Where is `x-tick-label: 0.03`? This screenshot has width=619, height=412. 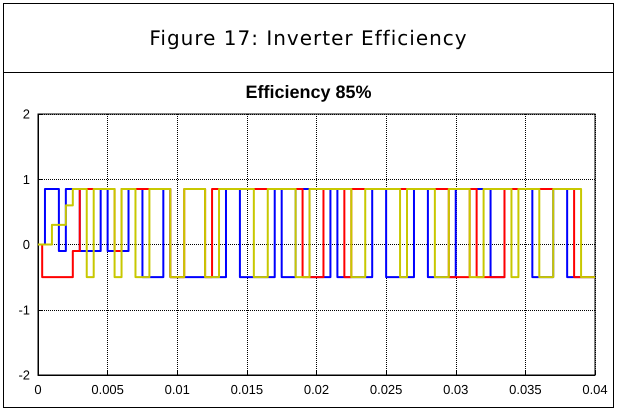 x-tick-label: 0.03 is located at coordinates (455, 389).